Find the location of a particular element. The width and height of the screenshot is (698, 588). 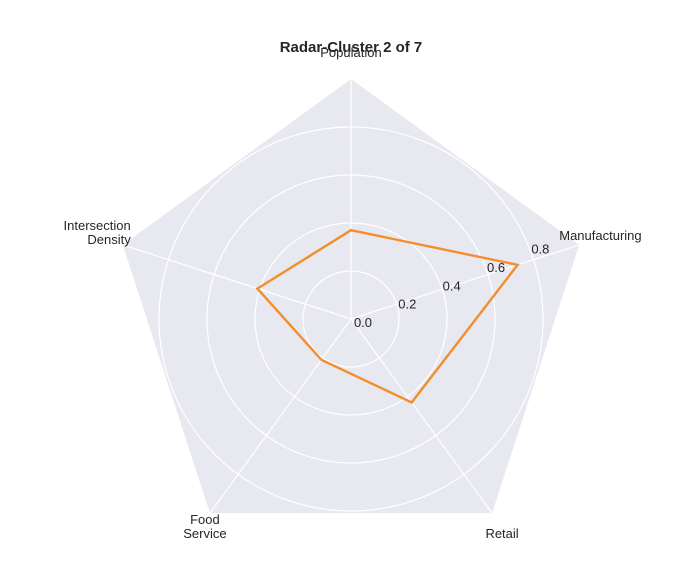

radial-tick-label: 0.2 is located at coordinates (407, 304).